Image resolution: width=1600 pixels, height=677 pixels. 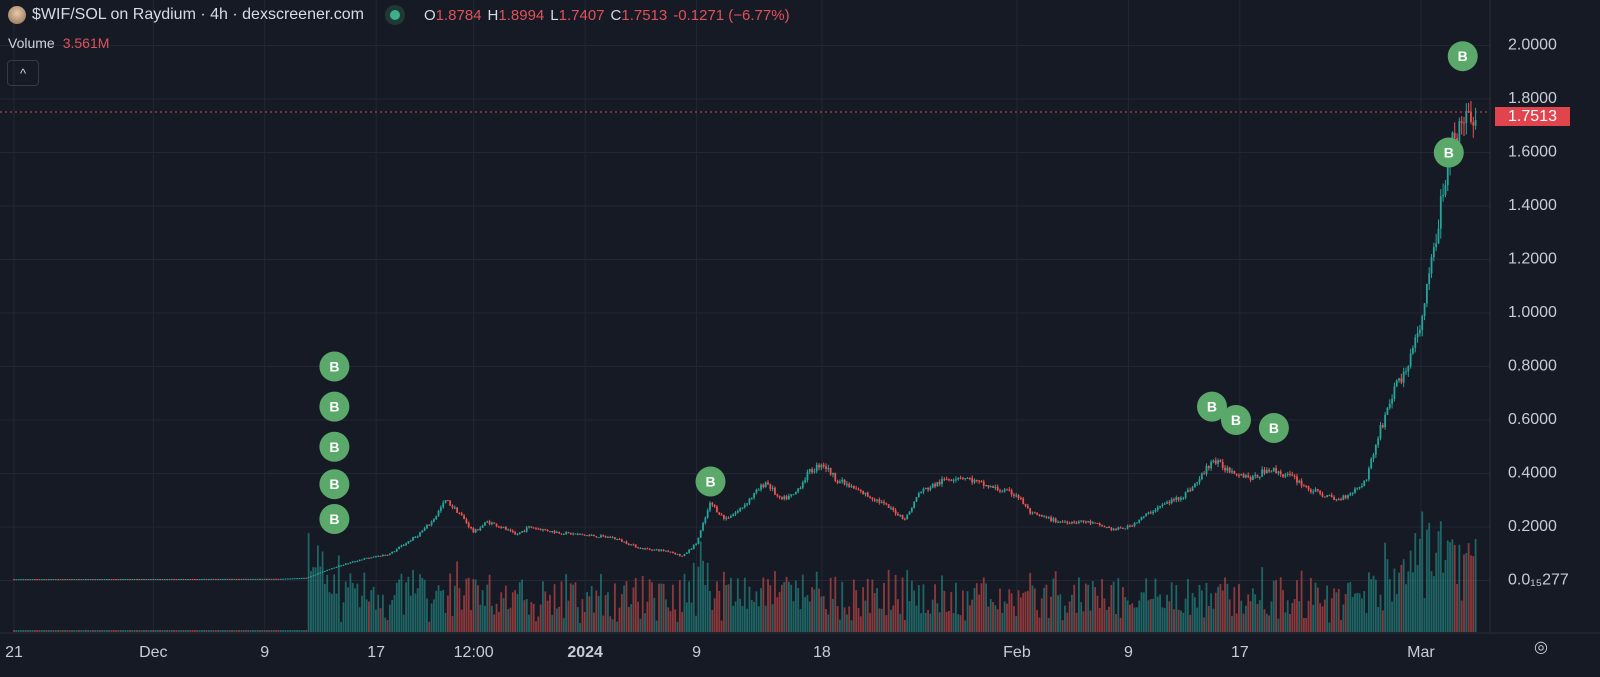 I want to click on x-tick-label: 21, so click(x=14, y=652).